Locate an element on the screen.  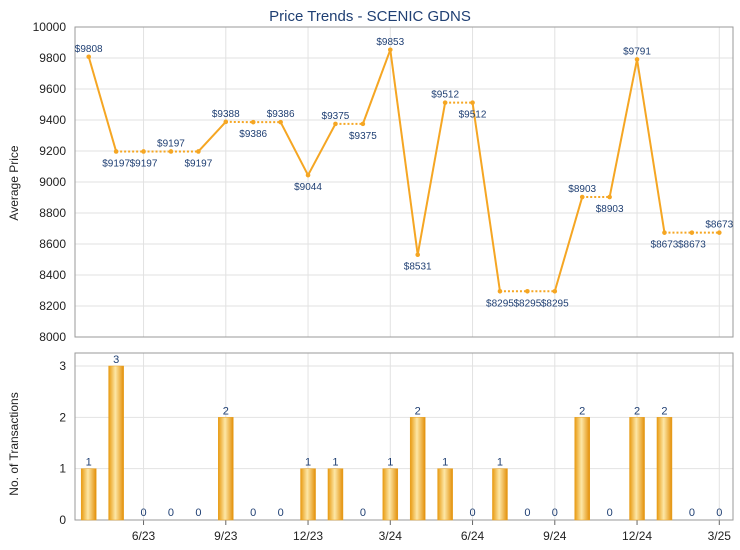
price-data-label: $9808 is located at coordinates (89, 49).